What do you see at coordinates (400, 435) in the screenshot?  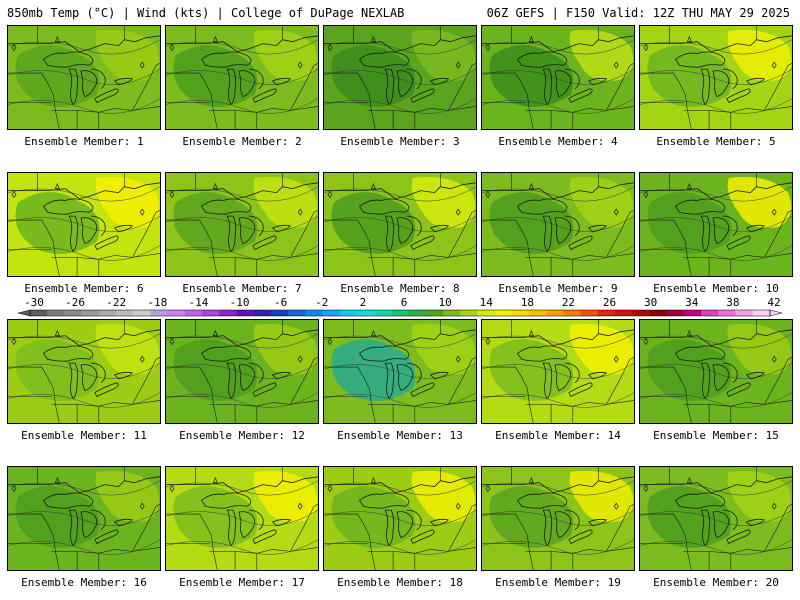 I see `ensemble-member-label: Ensemble Member: 13` at bounding box center [400, 435].